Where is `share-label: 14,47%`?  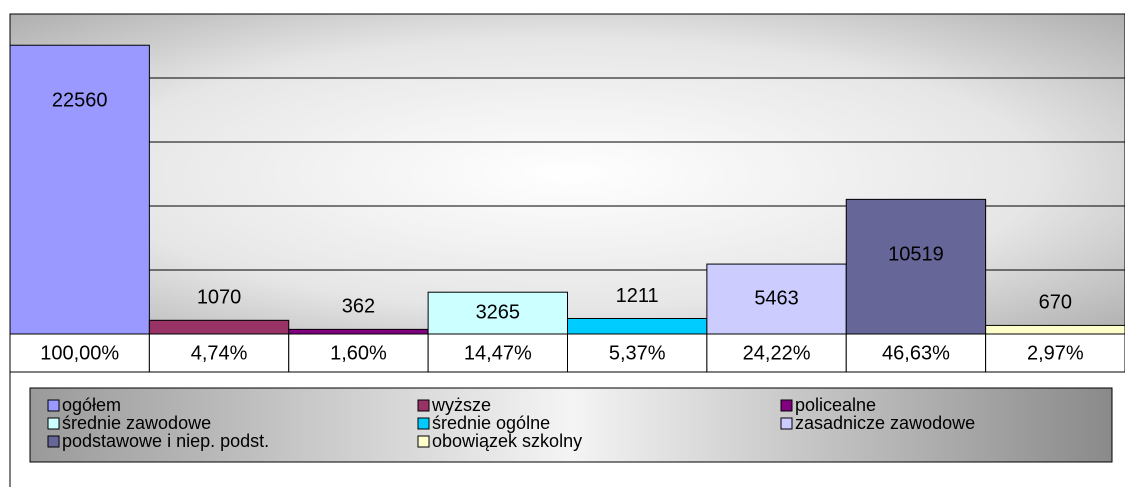
share-label: 14,47% is located at coordinates (498, 353).